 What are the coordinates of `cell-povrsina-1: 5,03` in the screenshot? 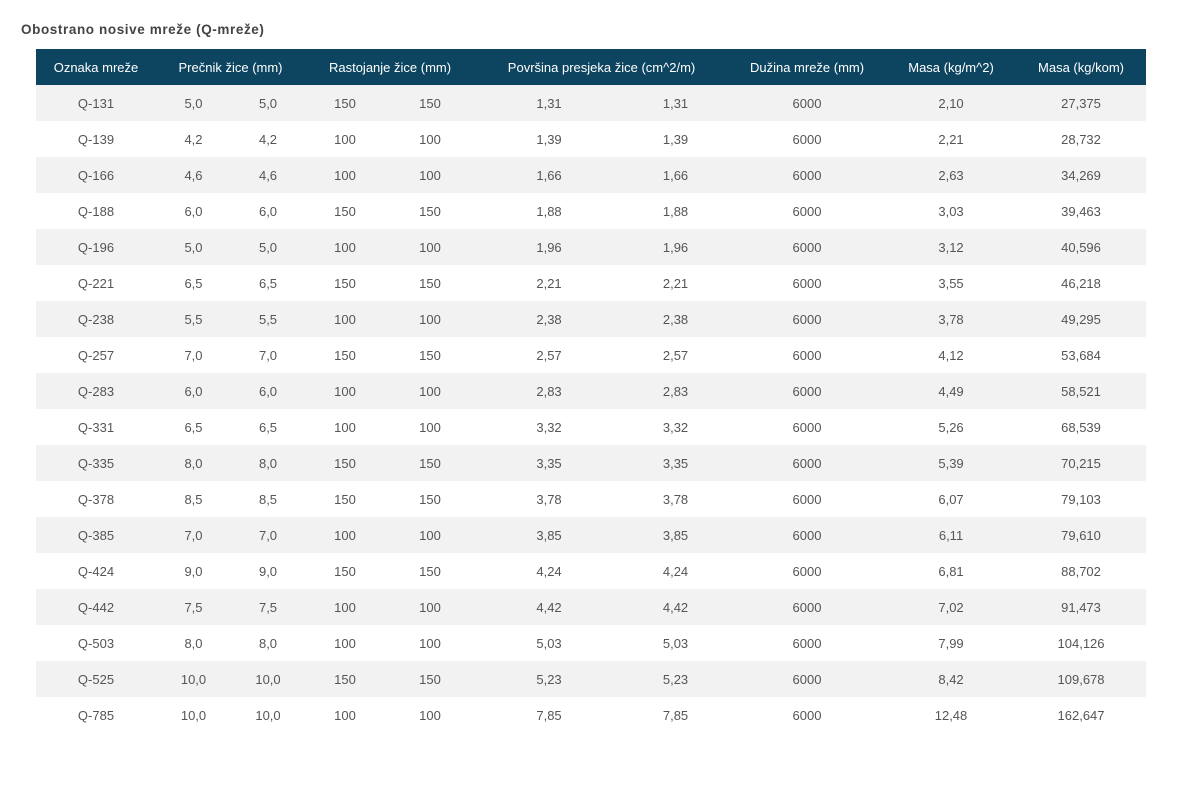 It's located at (549, 643).